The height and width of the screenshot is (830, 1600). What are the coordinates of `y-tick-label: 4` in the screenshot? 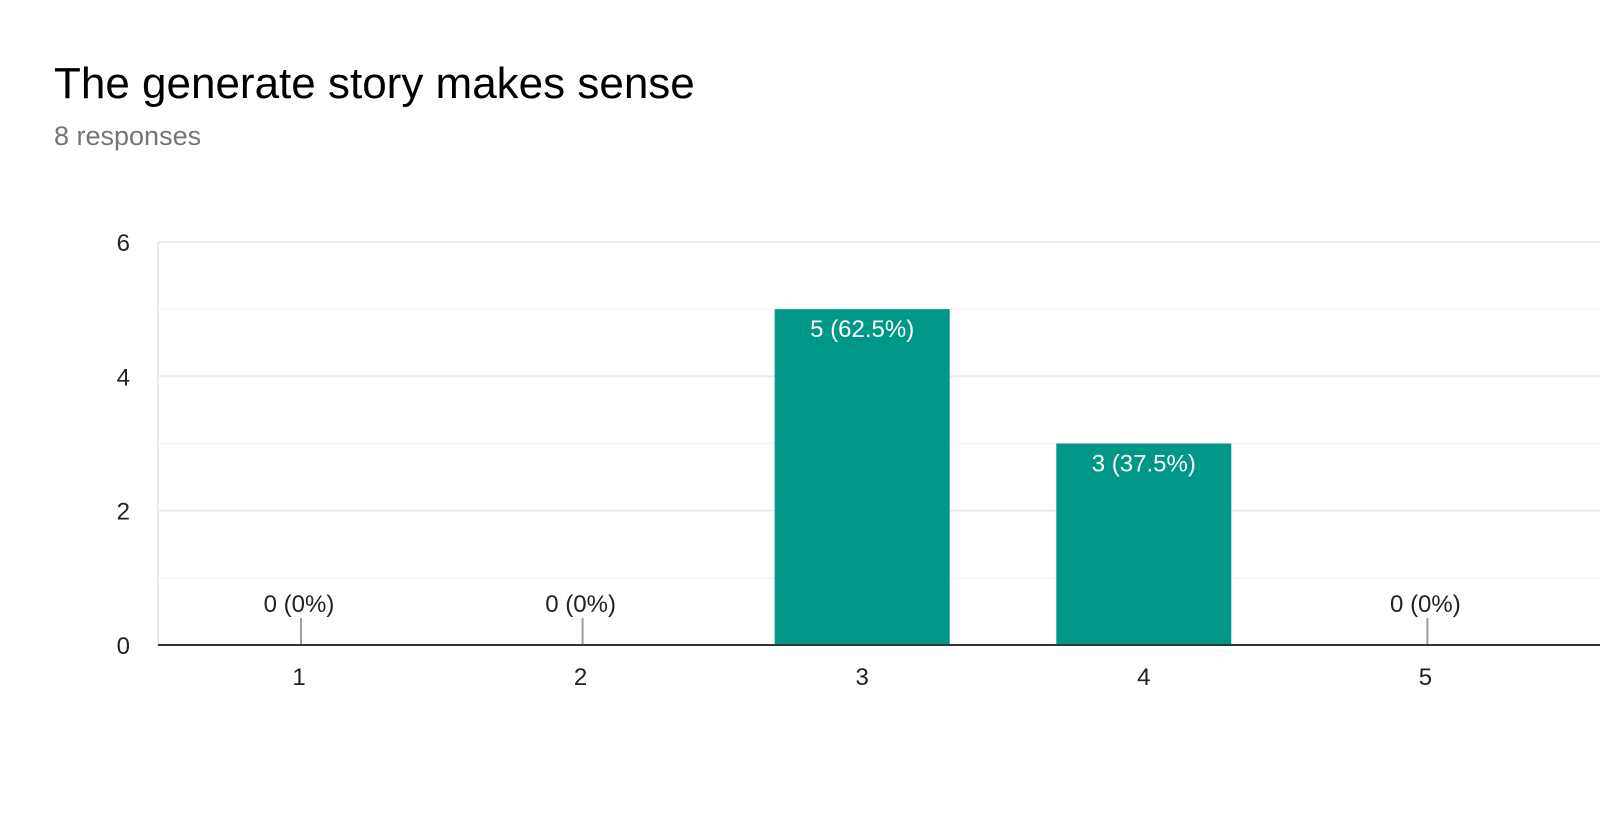 It's located at (123, 377).